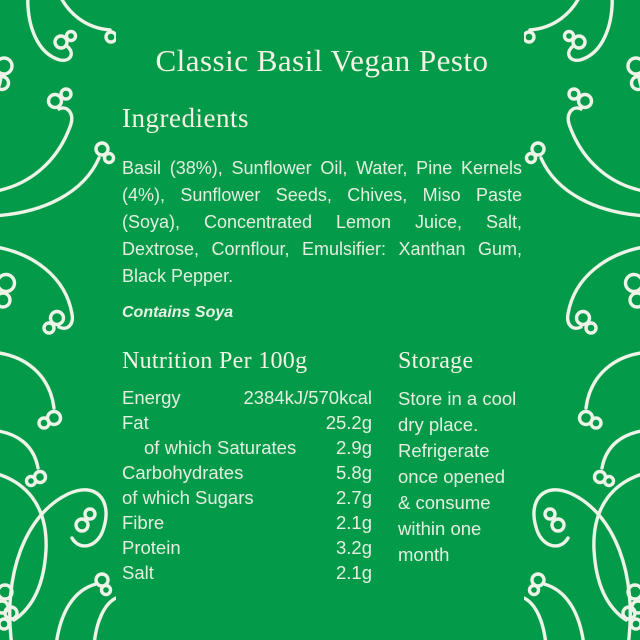 Image resolution: width=640 pixels, height=640 pixels. What do you see at coordinates (188, 497) in the screenshot?
I see `nutrient-label: of which Sugars` at bounding box center [188, 497].